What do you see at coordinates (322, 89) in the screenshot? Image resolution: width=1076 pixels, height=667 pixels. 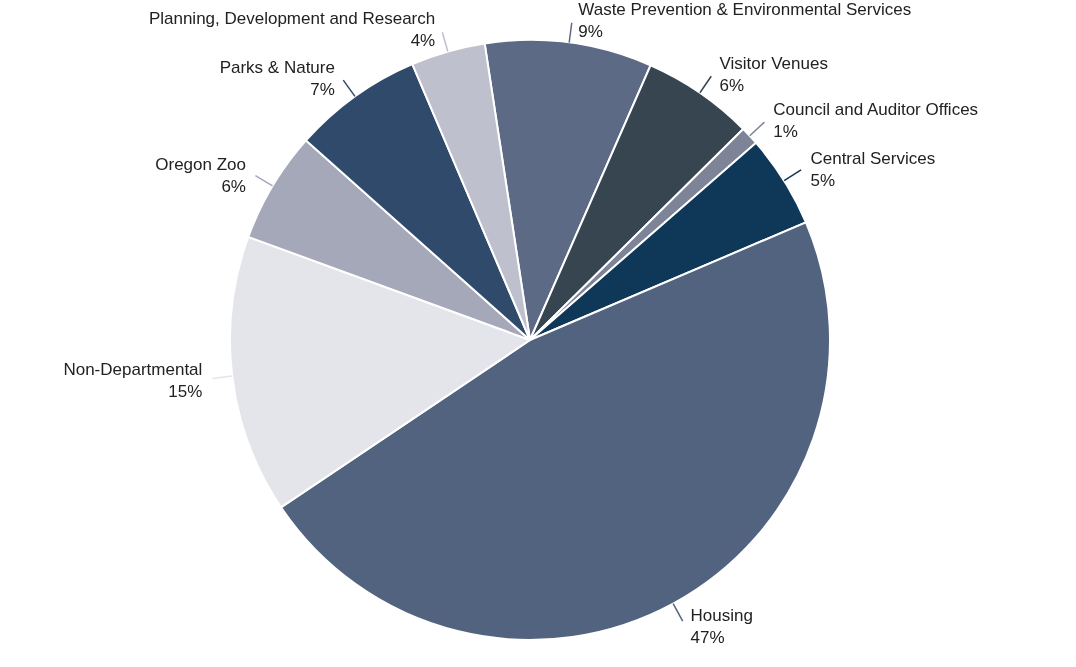 I see `data-label: 7%` at bounding box center [322, 89].